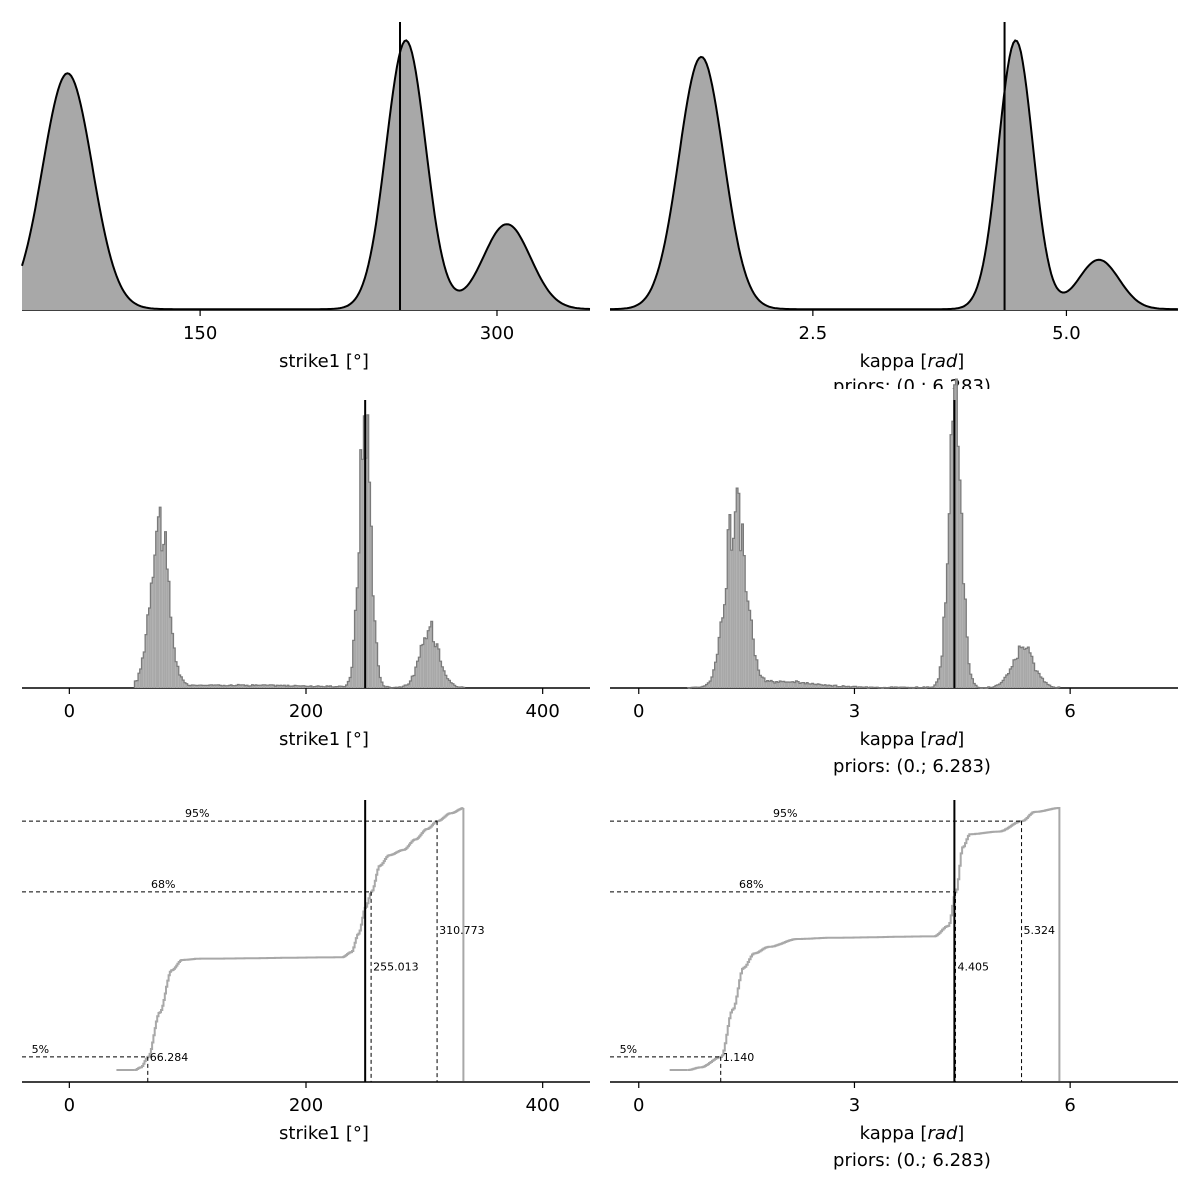  Describe the element at coordinates (912, 766) in the screenshot. I see `subtitle: priors: (0.; 6.283)` at that location.